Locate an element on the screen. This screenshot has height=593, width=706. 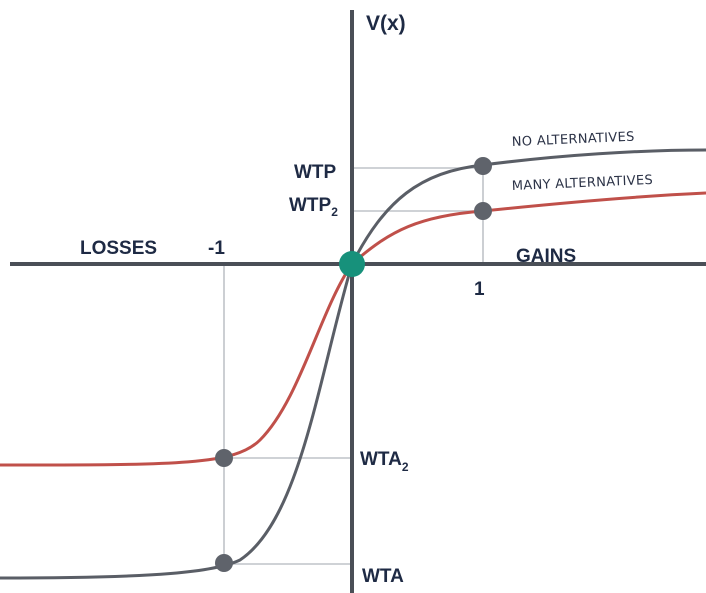
label-wta2-main: WTA is located at coordinates (381, 459).